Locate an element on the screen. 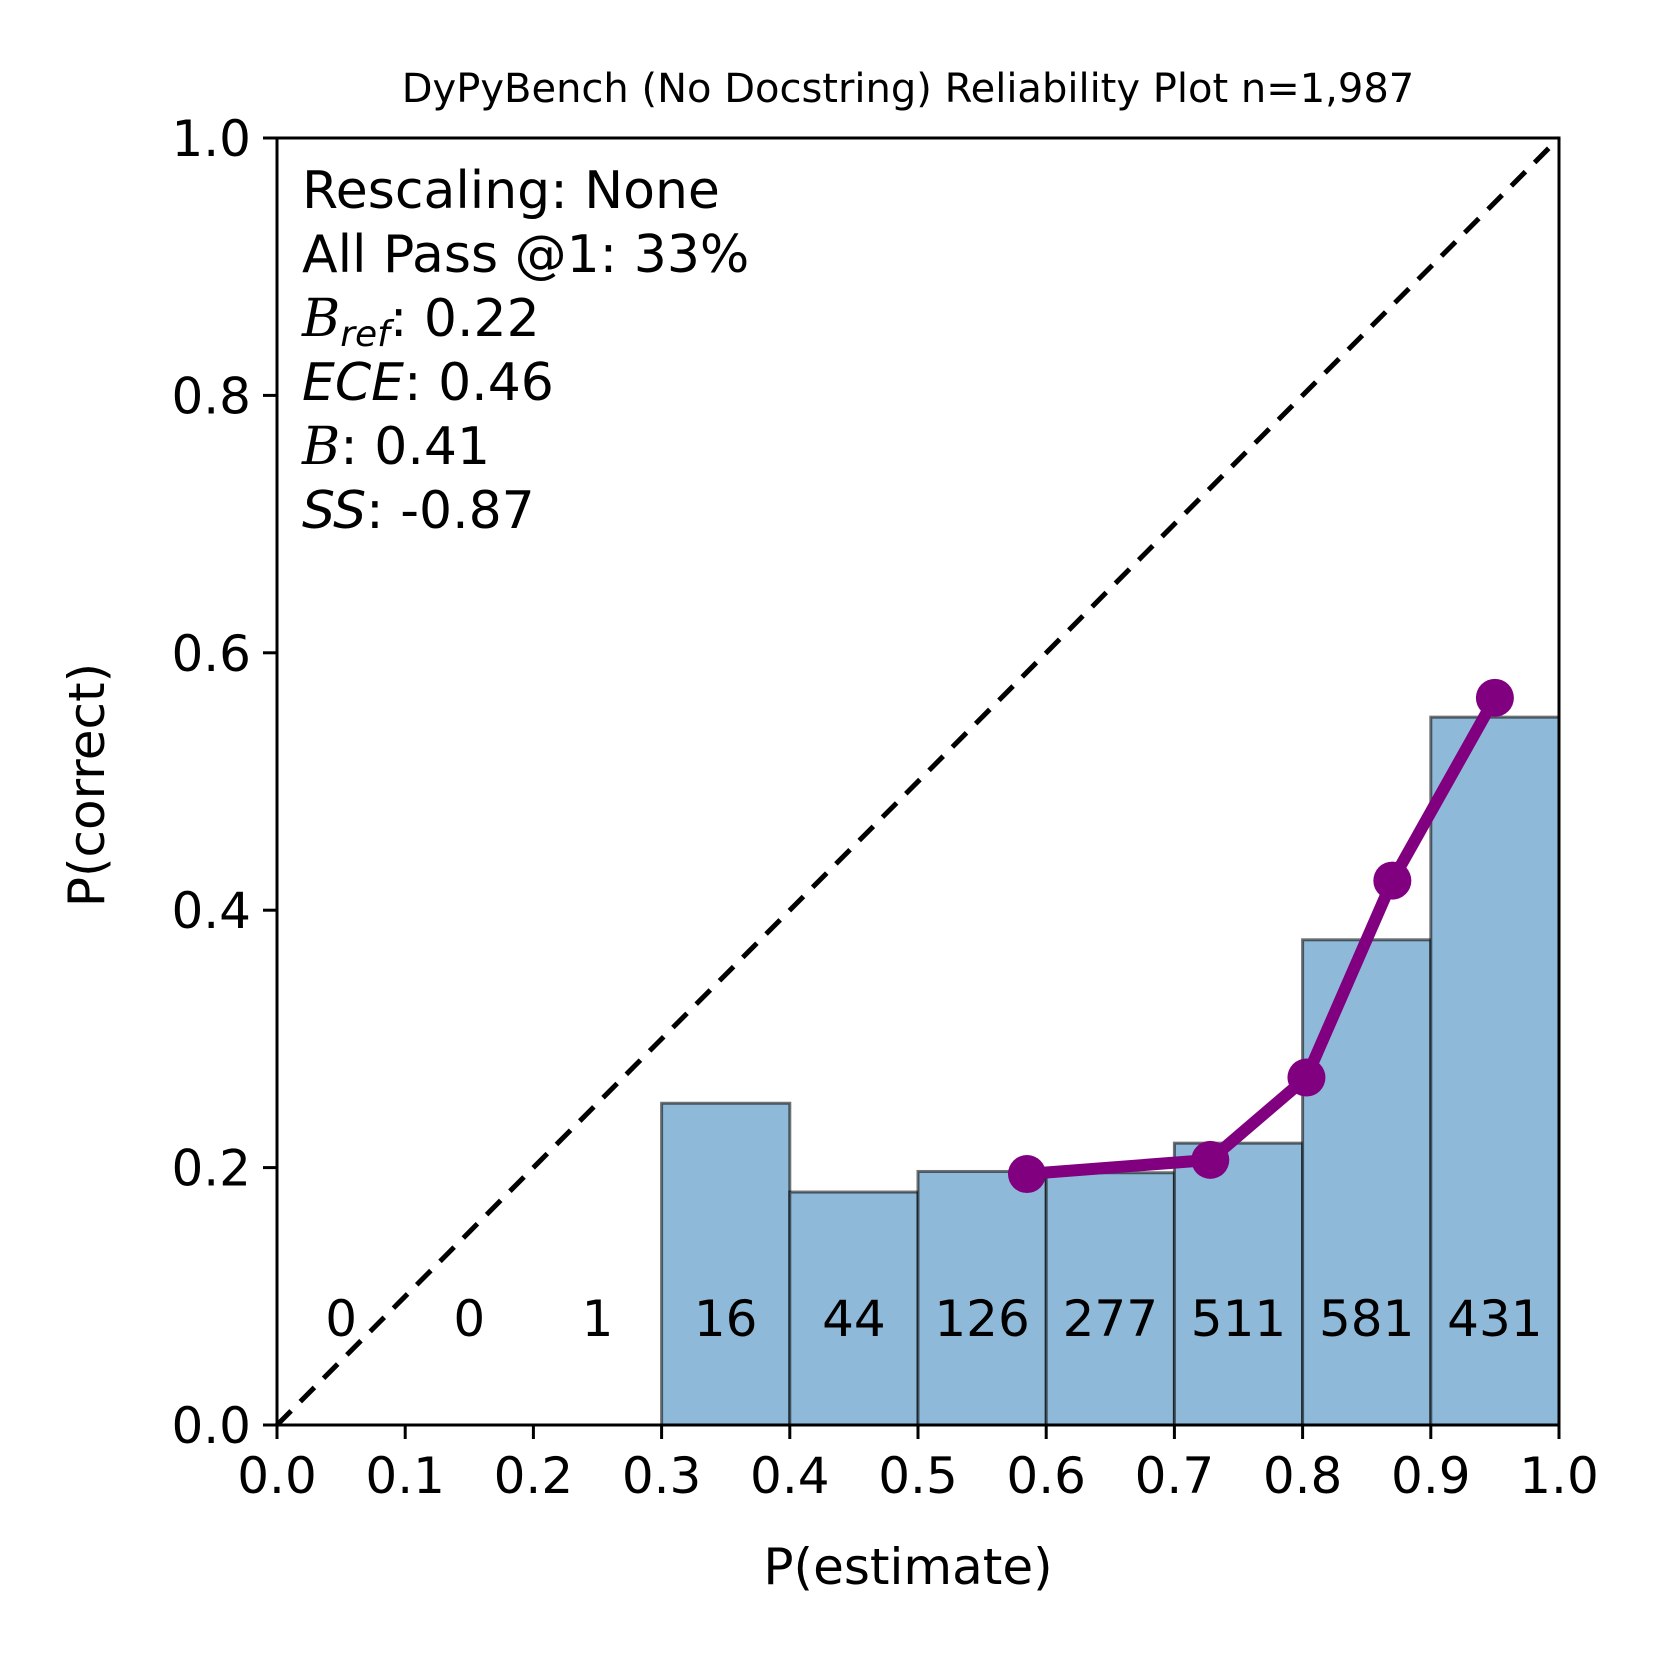 The width and height of the screenshot is (1661, 1661). y-tick-label: 0.8 is located at coordinates (211, 396).